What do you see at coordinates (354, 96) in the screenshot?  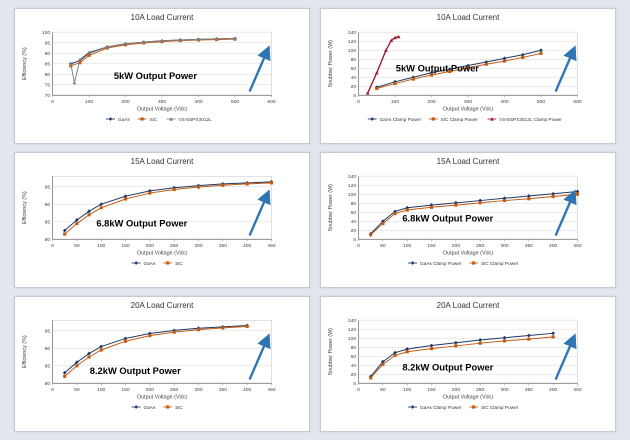 I see `y-tick-label: 0` at bounding box center [354, 96].